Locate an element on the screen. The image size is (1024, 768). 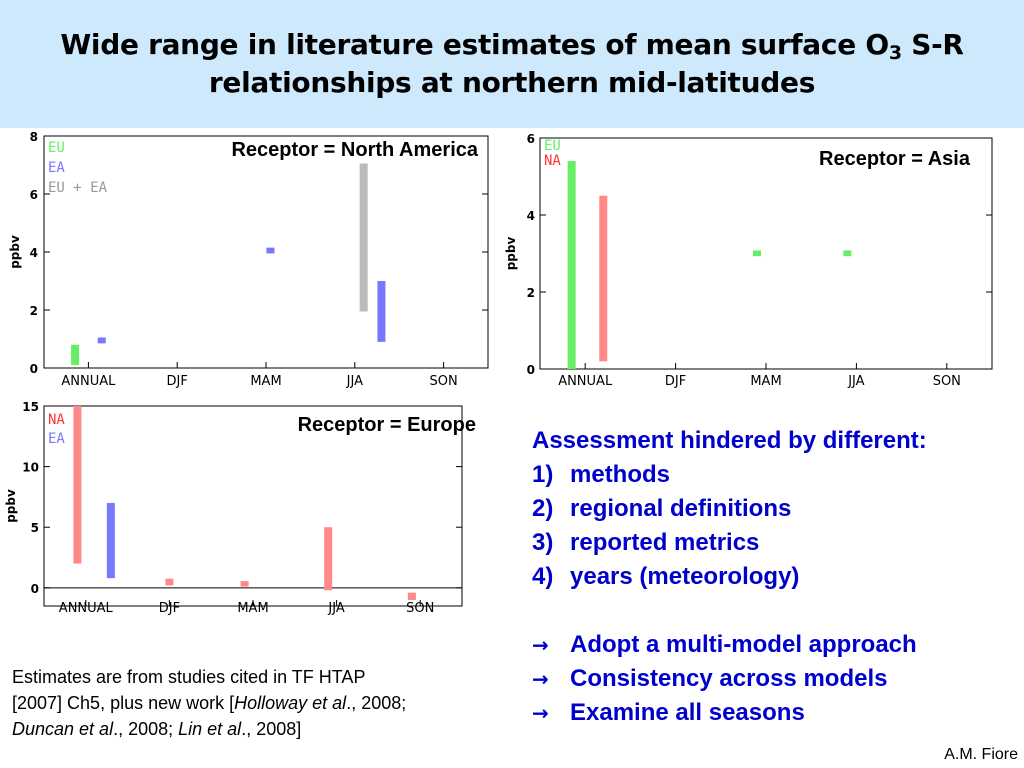
assessment-item-2: 2) regional definitions is located at coordinates (777, 509).